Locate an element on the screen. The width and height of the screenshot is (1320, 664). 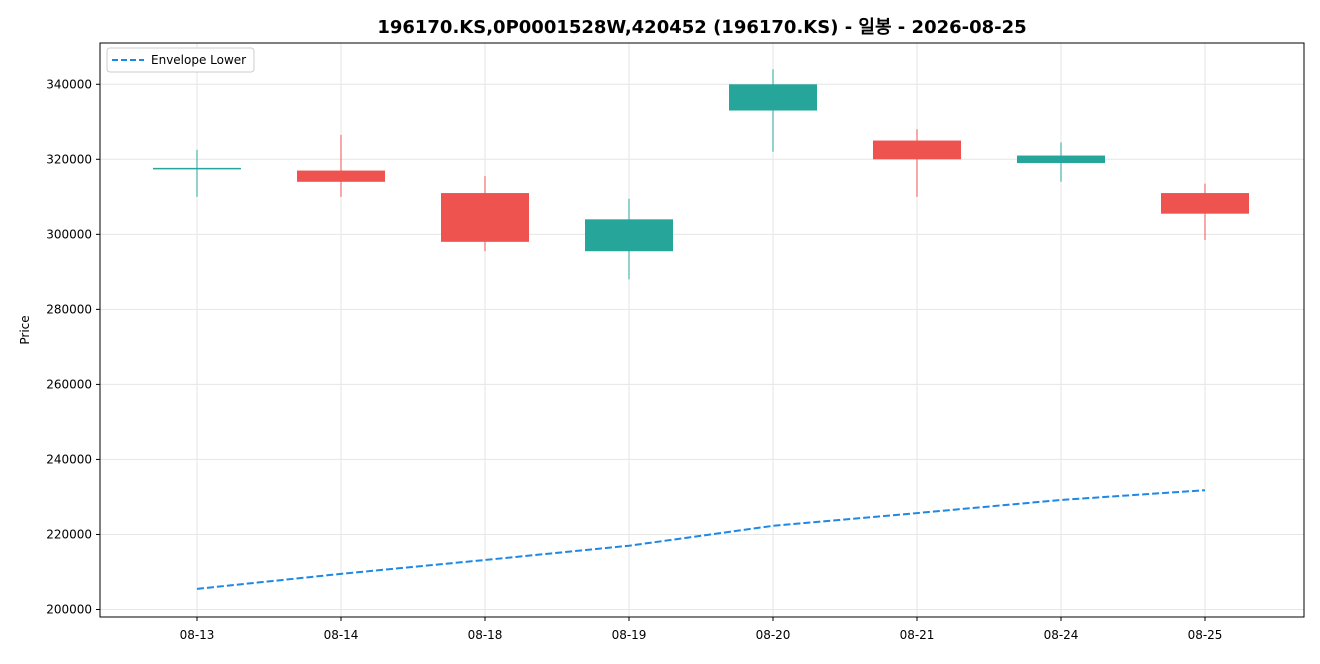
y-tick-label: 260000 is located at coordinates (69, 384).